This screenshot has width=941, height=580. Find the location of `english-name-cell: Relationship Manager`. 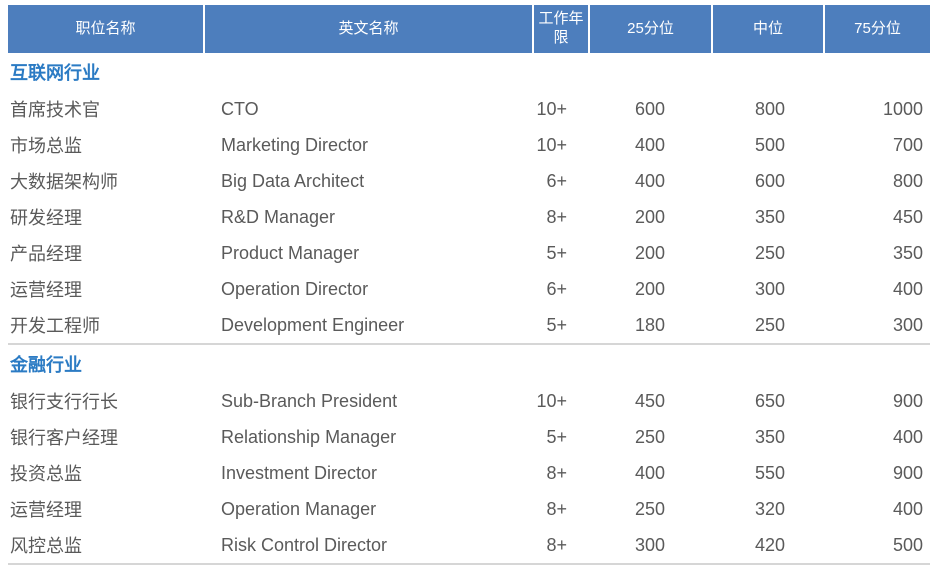

english-name-cell: Relationship Manager is located at coordinates (309, 436).